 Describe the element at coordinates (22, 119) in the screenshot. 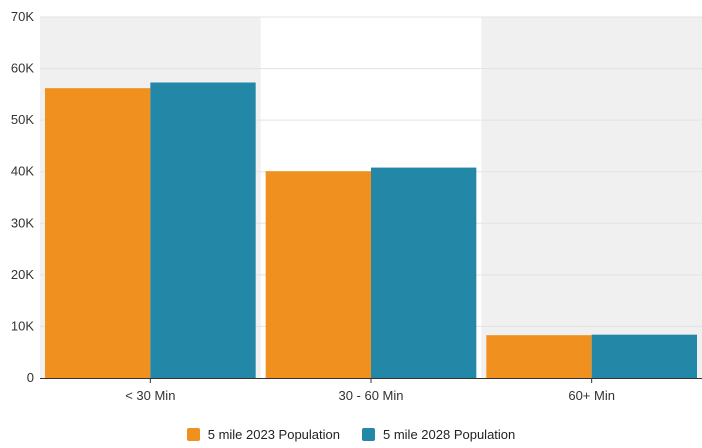

I see `y-tick-label: 50K` at that location.